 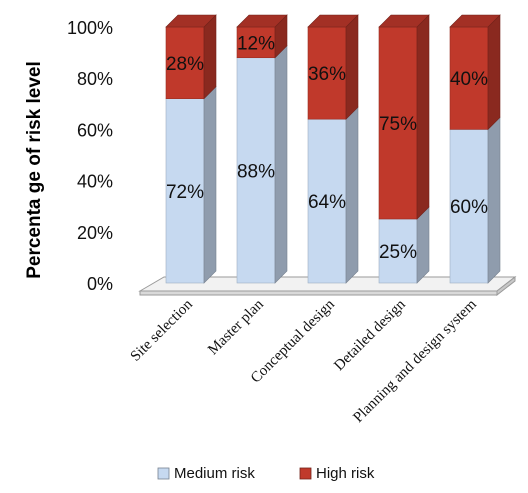 What do you see at coordinates (415, 361) in the screenshot?
I see `x-tick-label: Planning and design system` at bounding box center [415, 361].